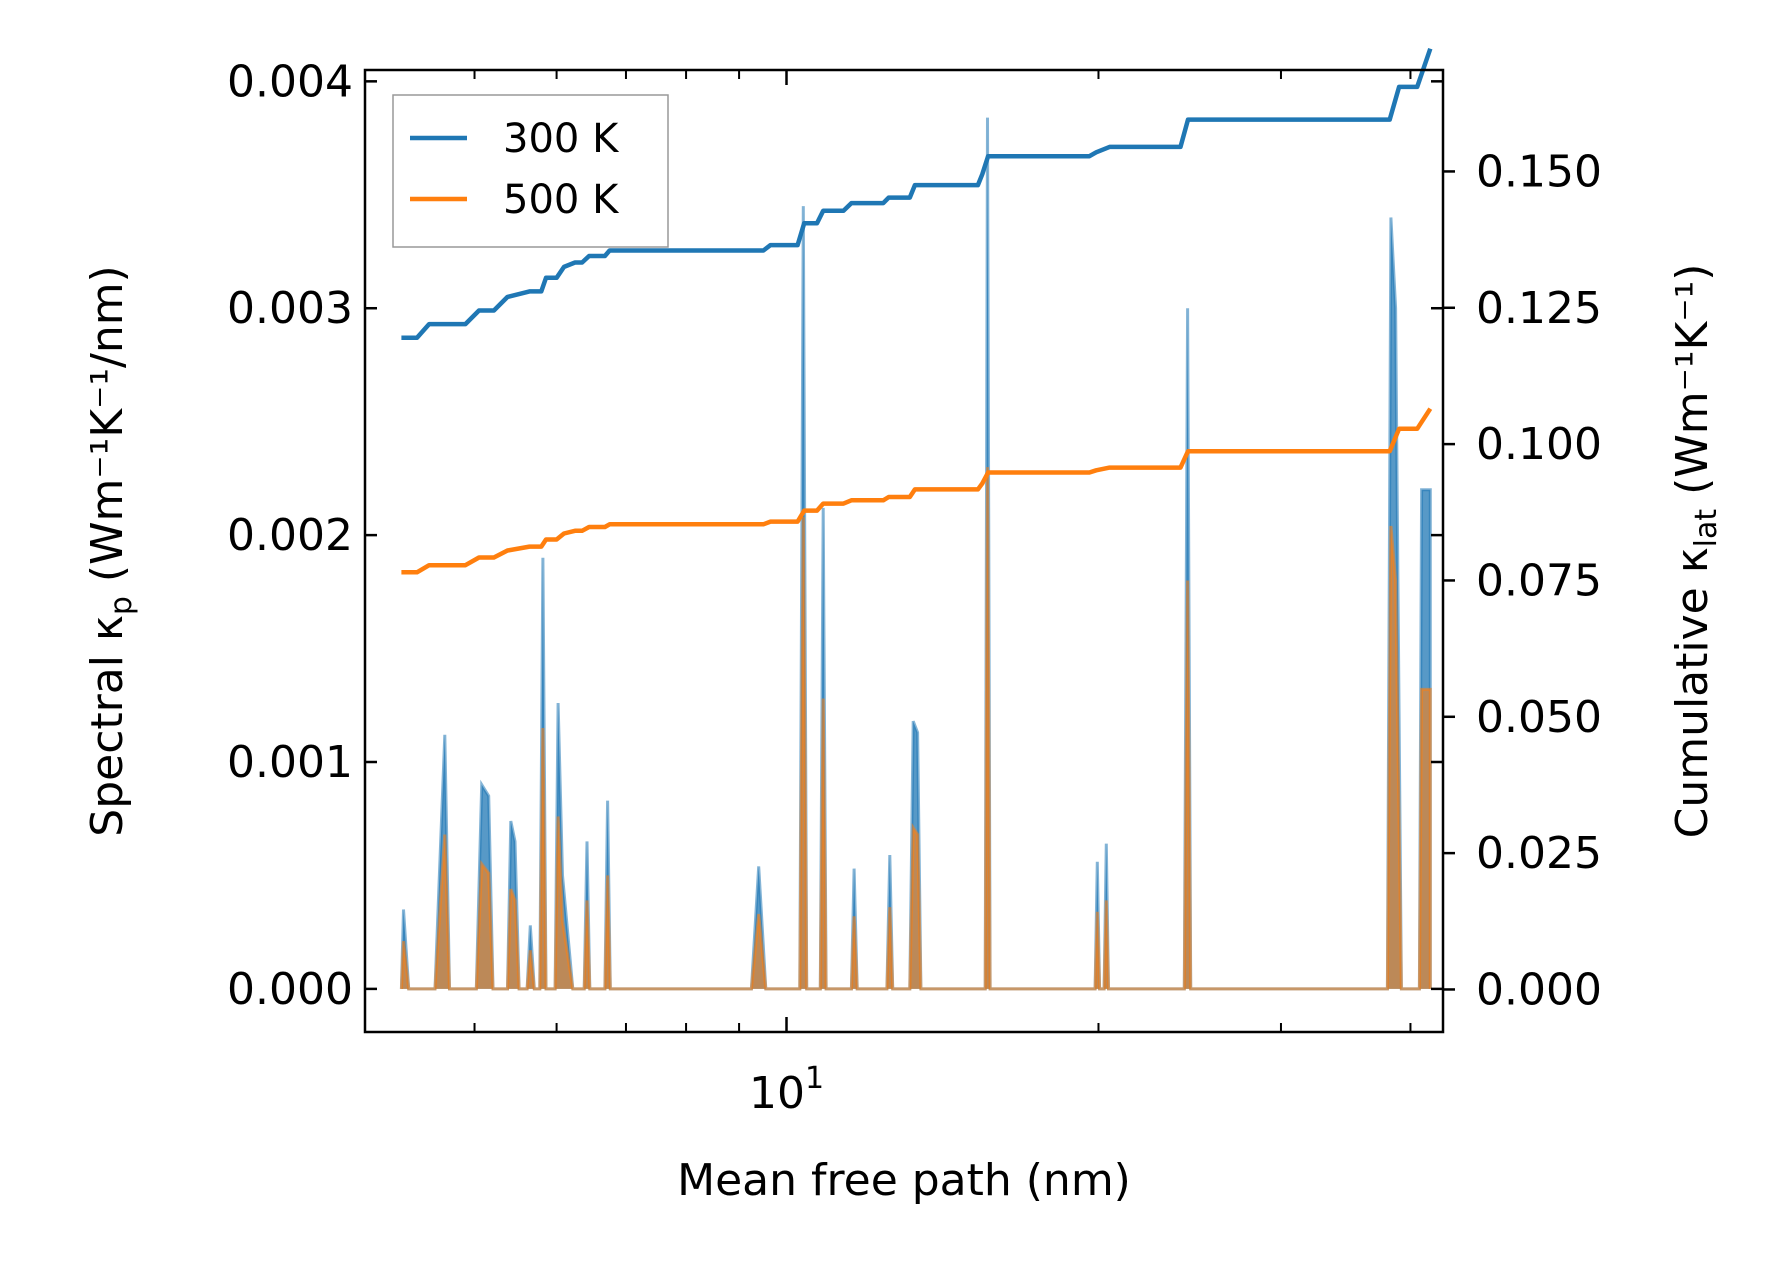  I want to click on y-right-tick-label: 0.025, so click(1539, 853).